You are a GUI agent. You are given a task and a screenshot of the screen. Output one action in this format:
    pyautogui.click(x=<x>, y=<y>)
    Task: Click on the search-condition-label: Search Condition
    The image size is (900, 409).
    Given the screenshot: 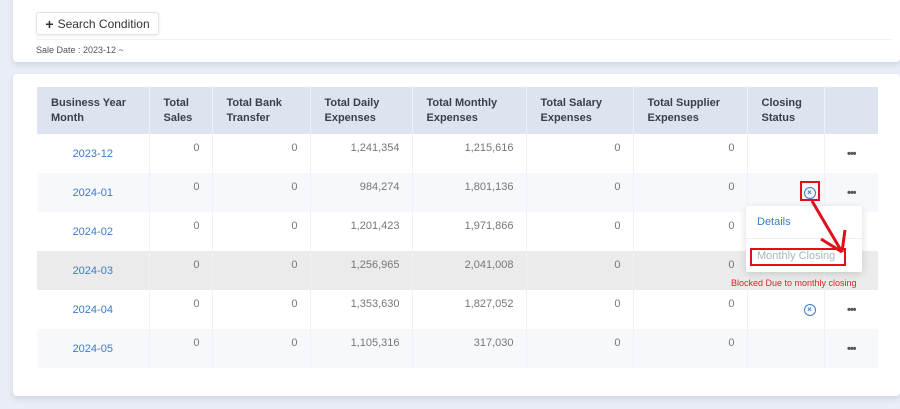 What is the action you would take?
    pyautogui.click(x=103, y=23)
    